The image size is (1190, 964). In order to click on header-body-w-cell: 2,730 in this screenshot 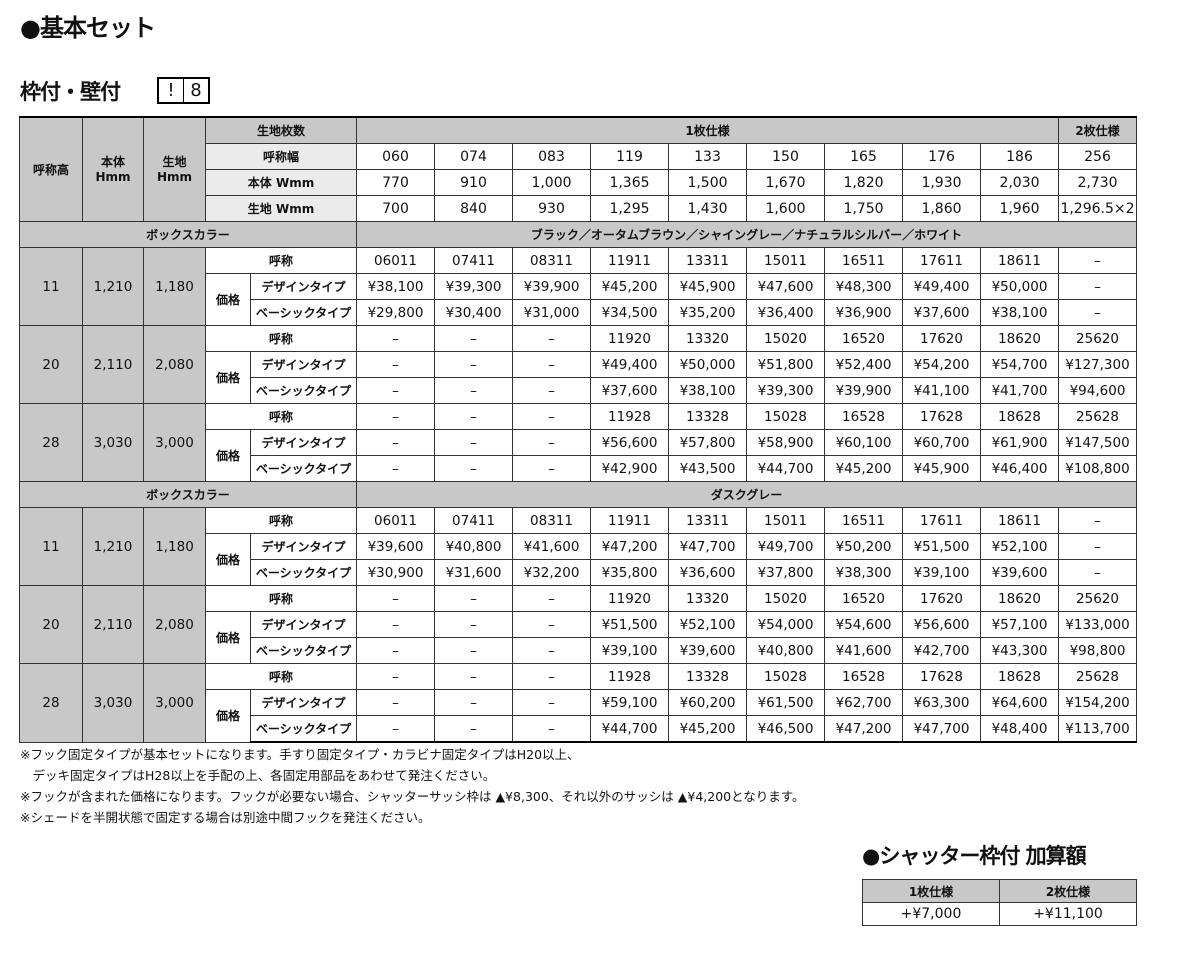, I will do `click(1097, 182)`.